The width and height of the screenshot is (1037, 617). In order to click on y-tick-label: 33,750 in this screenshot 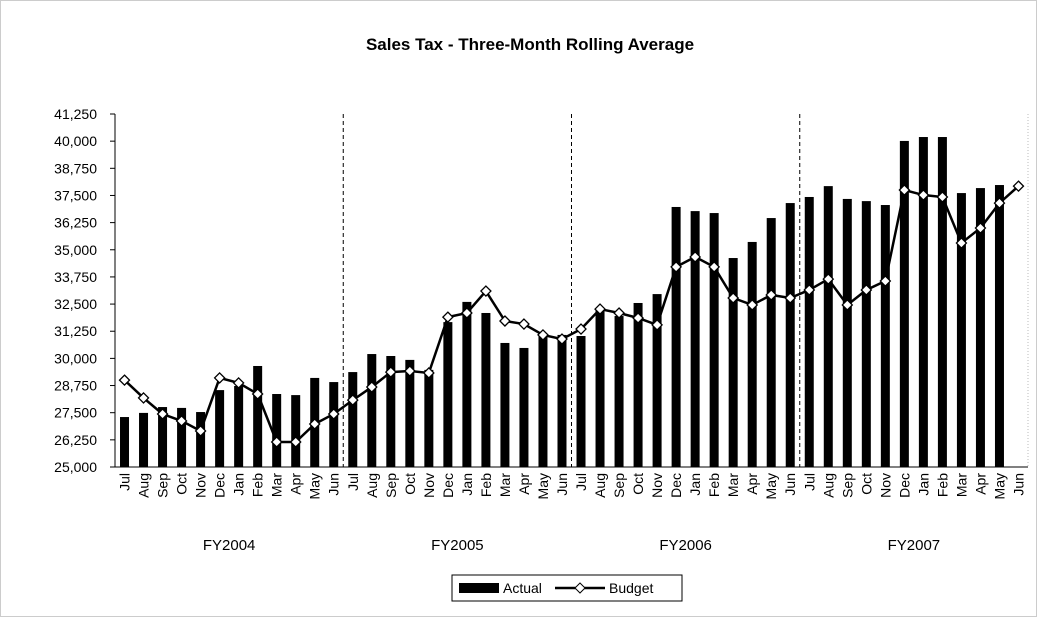, I will do `click(75, 277)`.